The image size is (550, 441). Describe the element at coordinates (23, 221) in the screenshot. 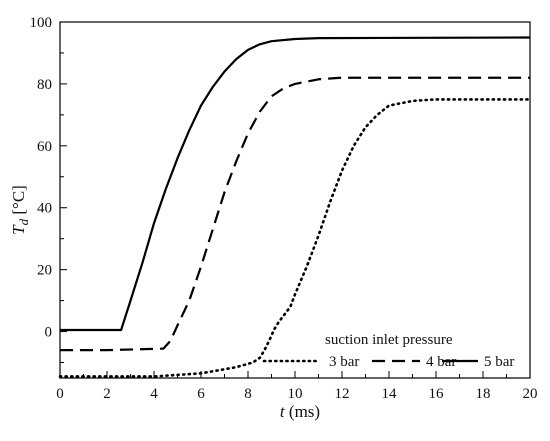

I see `y-axis-subscript: d` at that location.